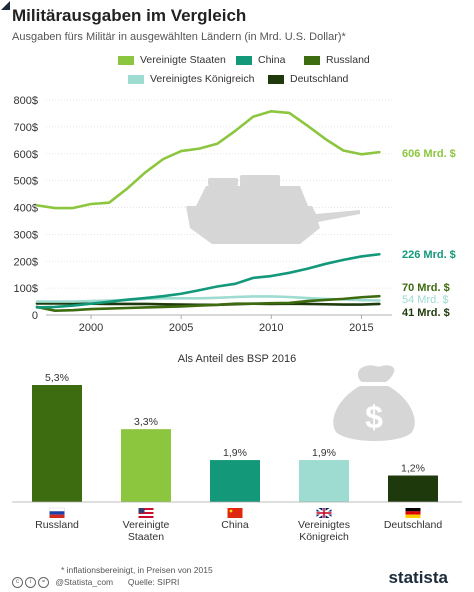 The image size is (474, 592). What do you see at coordinates (57, 378) in the screenshot?
I see `bar-value-label: 5,3%` at bounding box center [57, 378].